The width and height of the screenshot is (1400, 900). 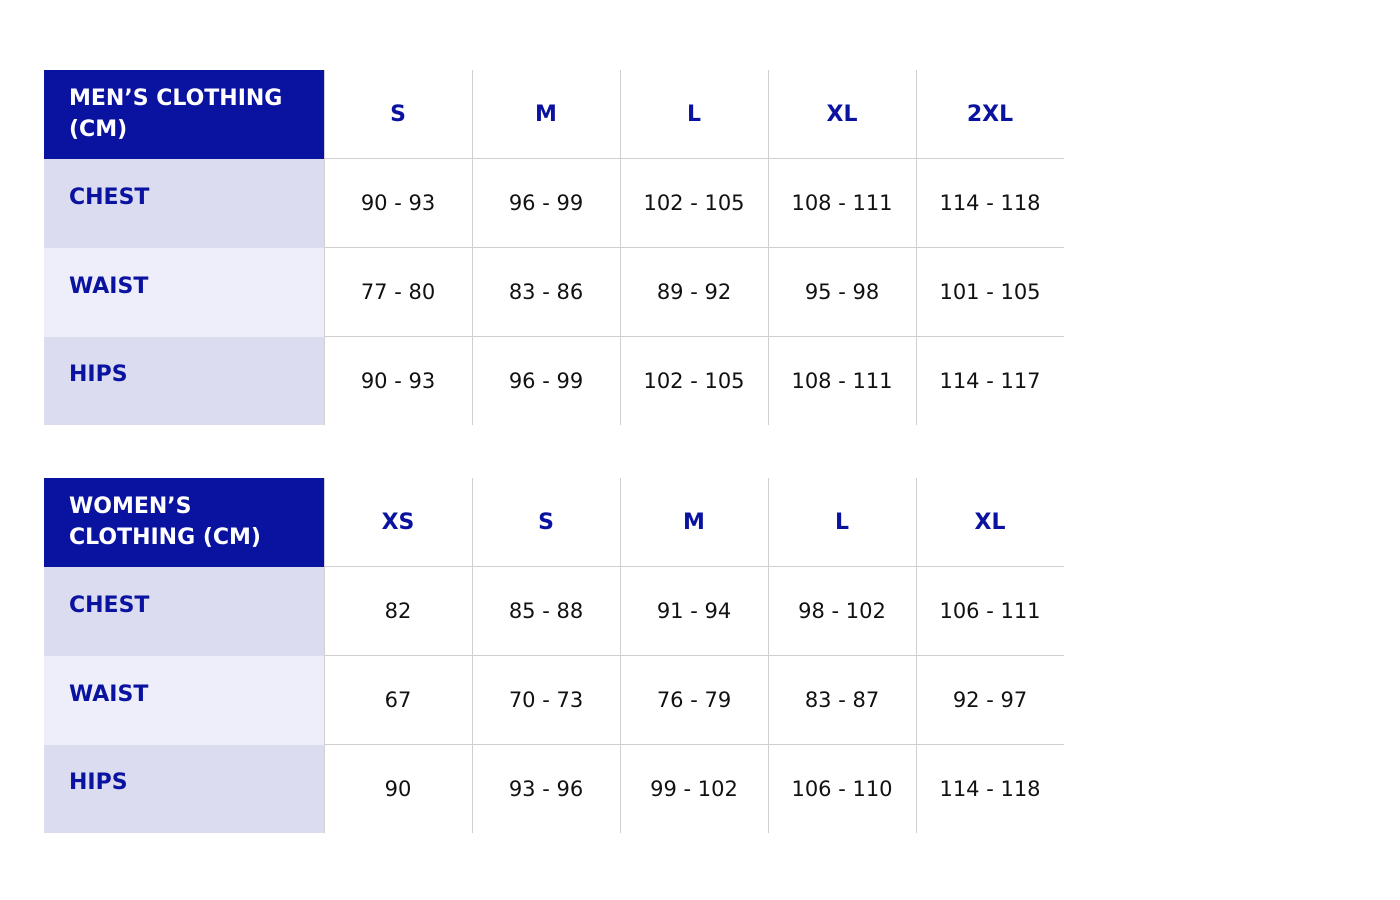 I want to click on measurement: 106 - 110, so click(x=841, y=788).